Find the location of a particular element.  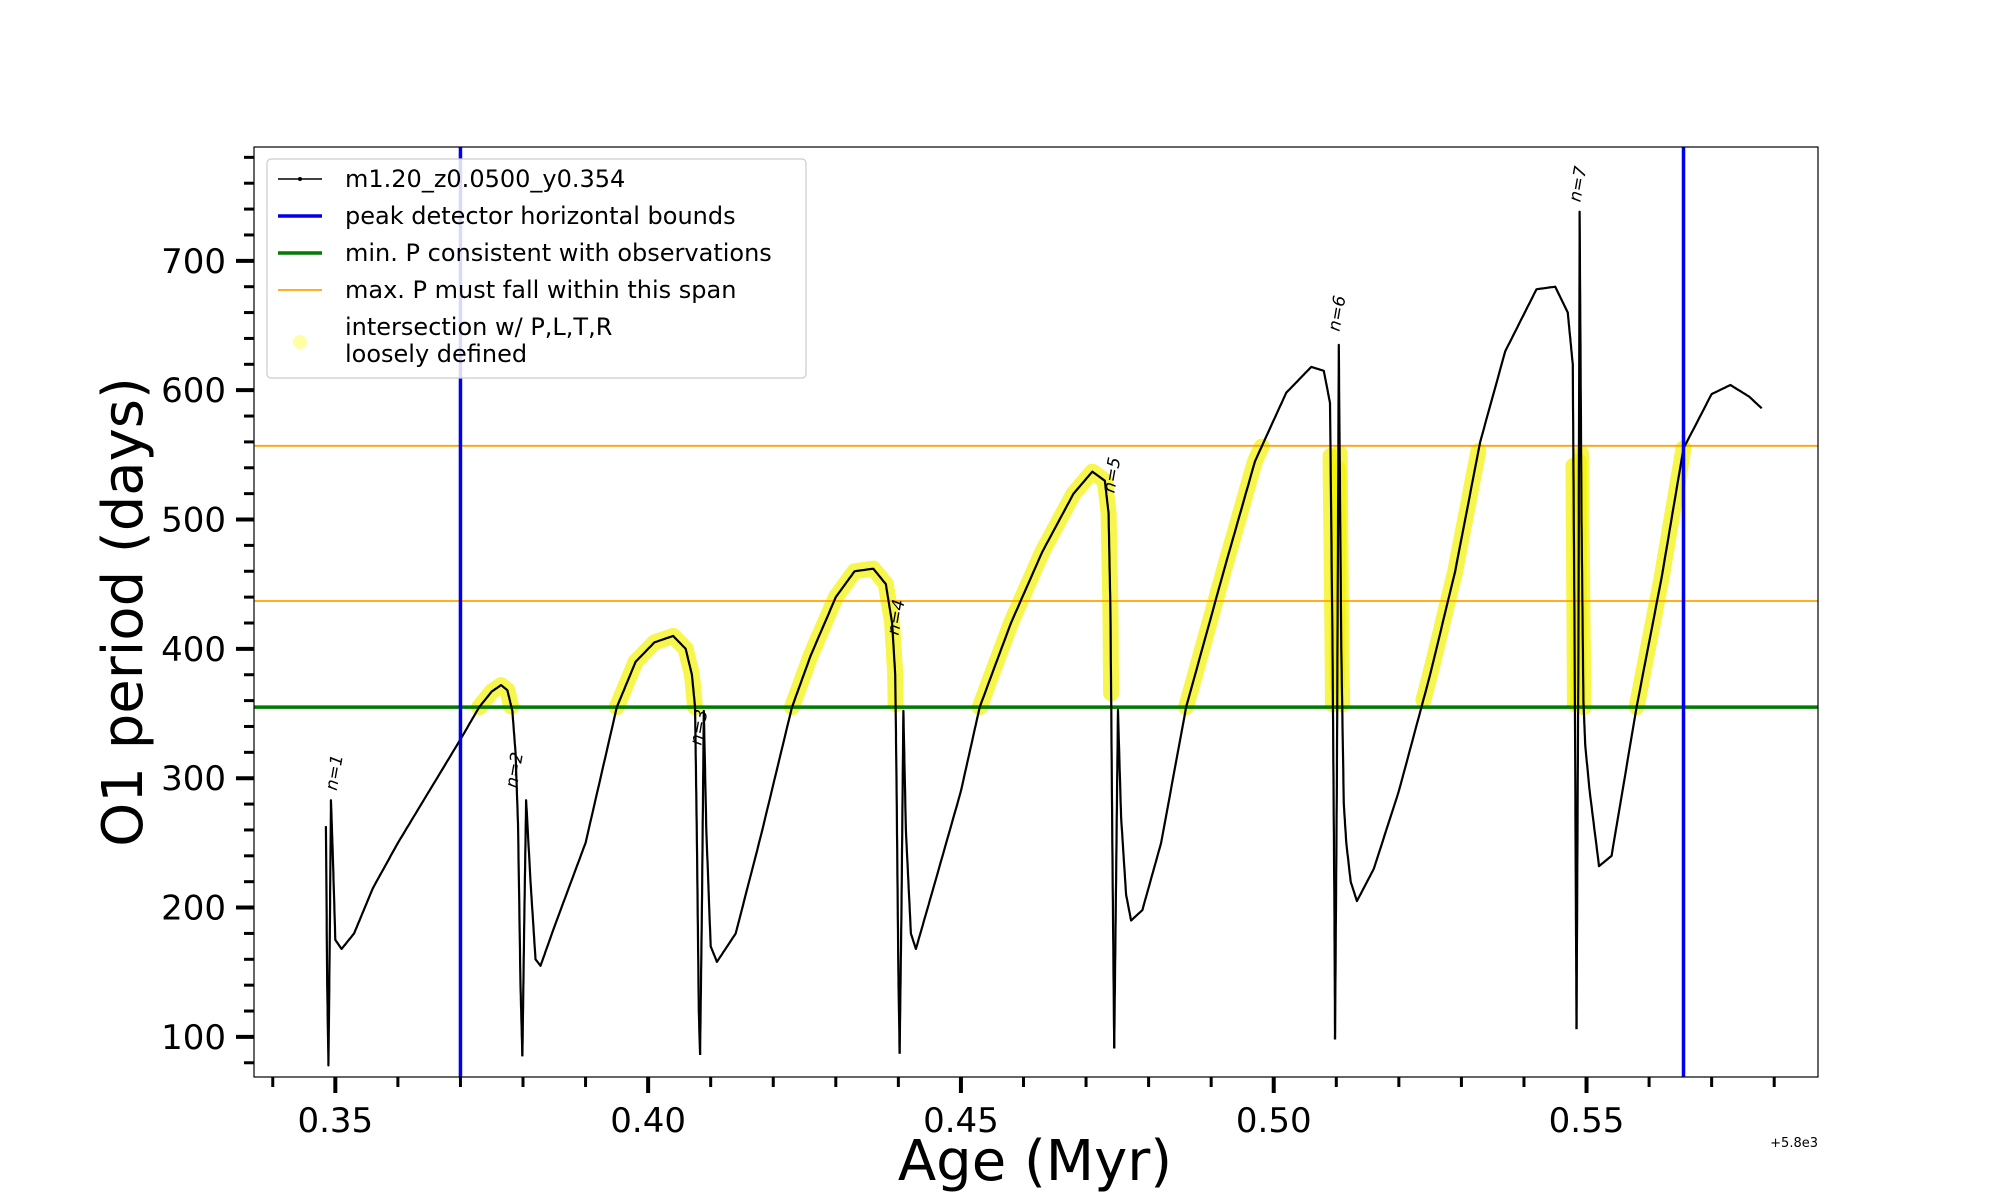

x-offset-label: +5.8e3 is located at coordinates (1794, 1143).